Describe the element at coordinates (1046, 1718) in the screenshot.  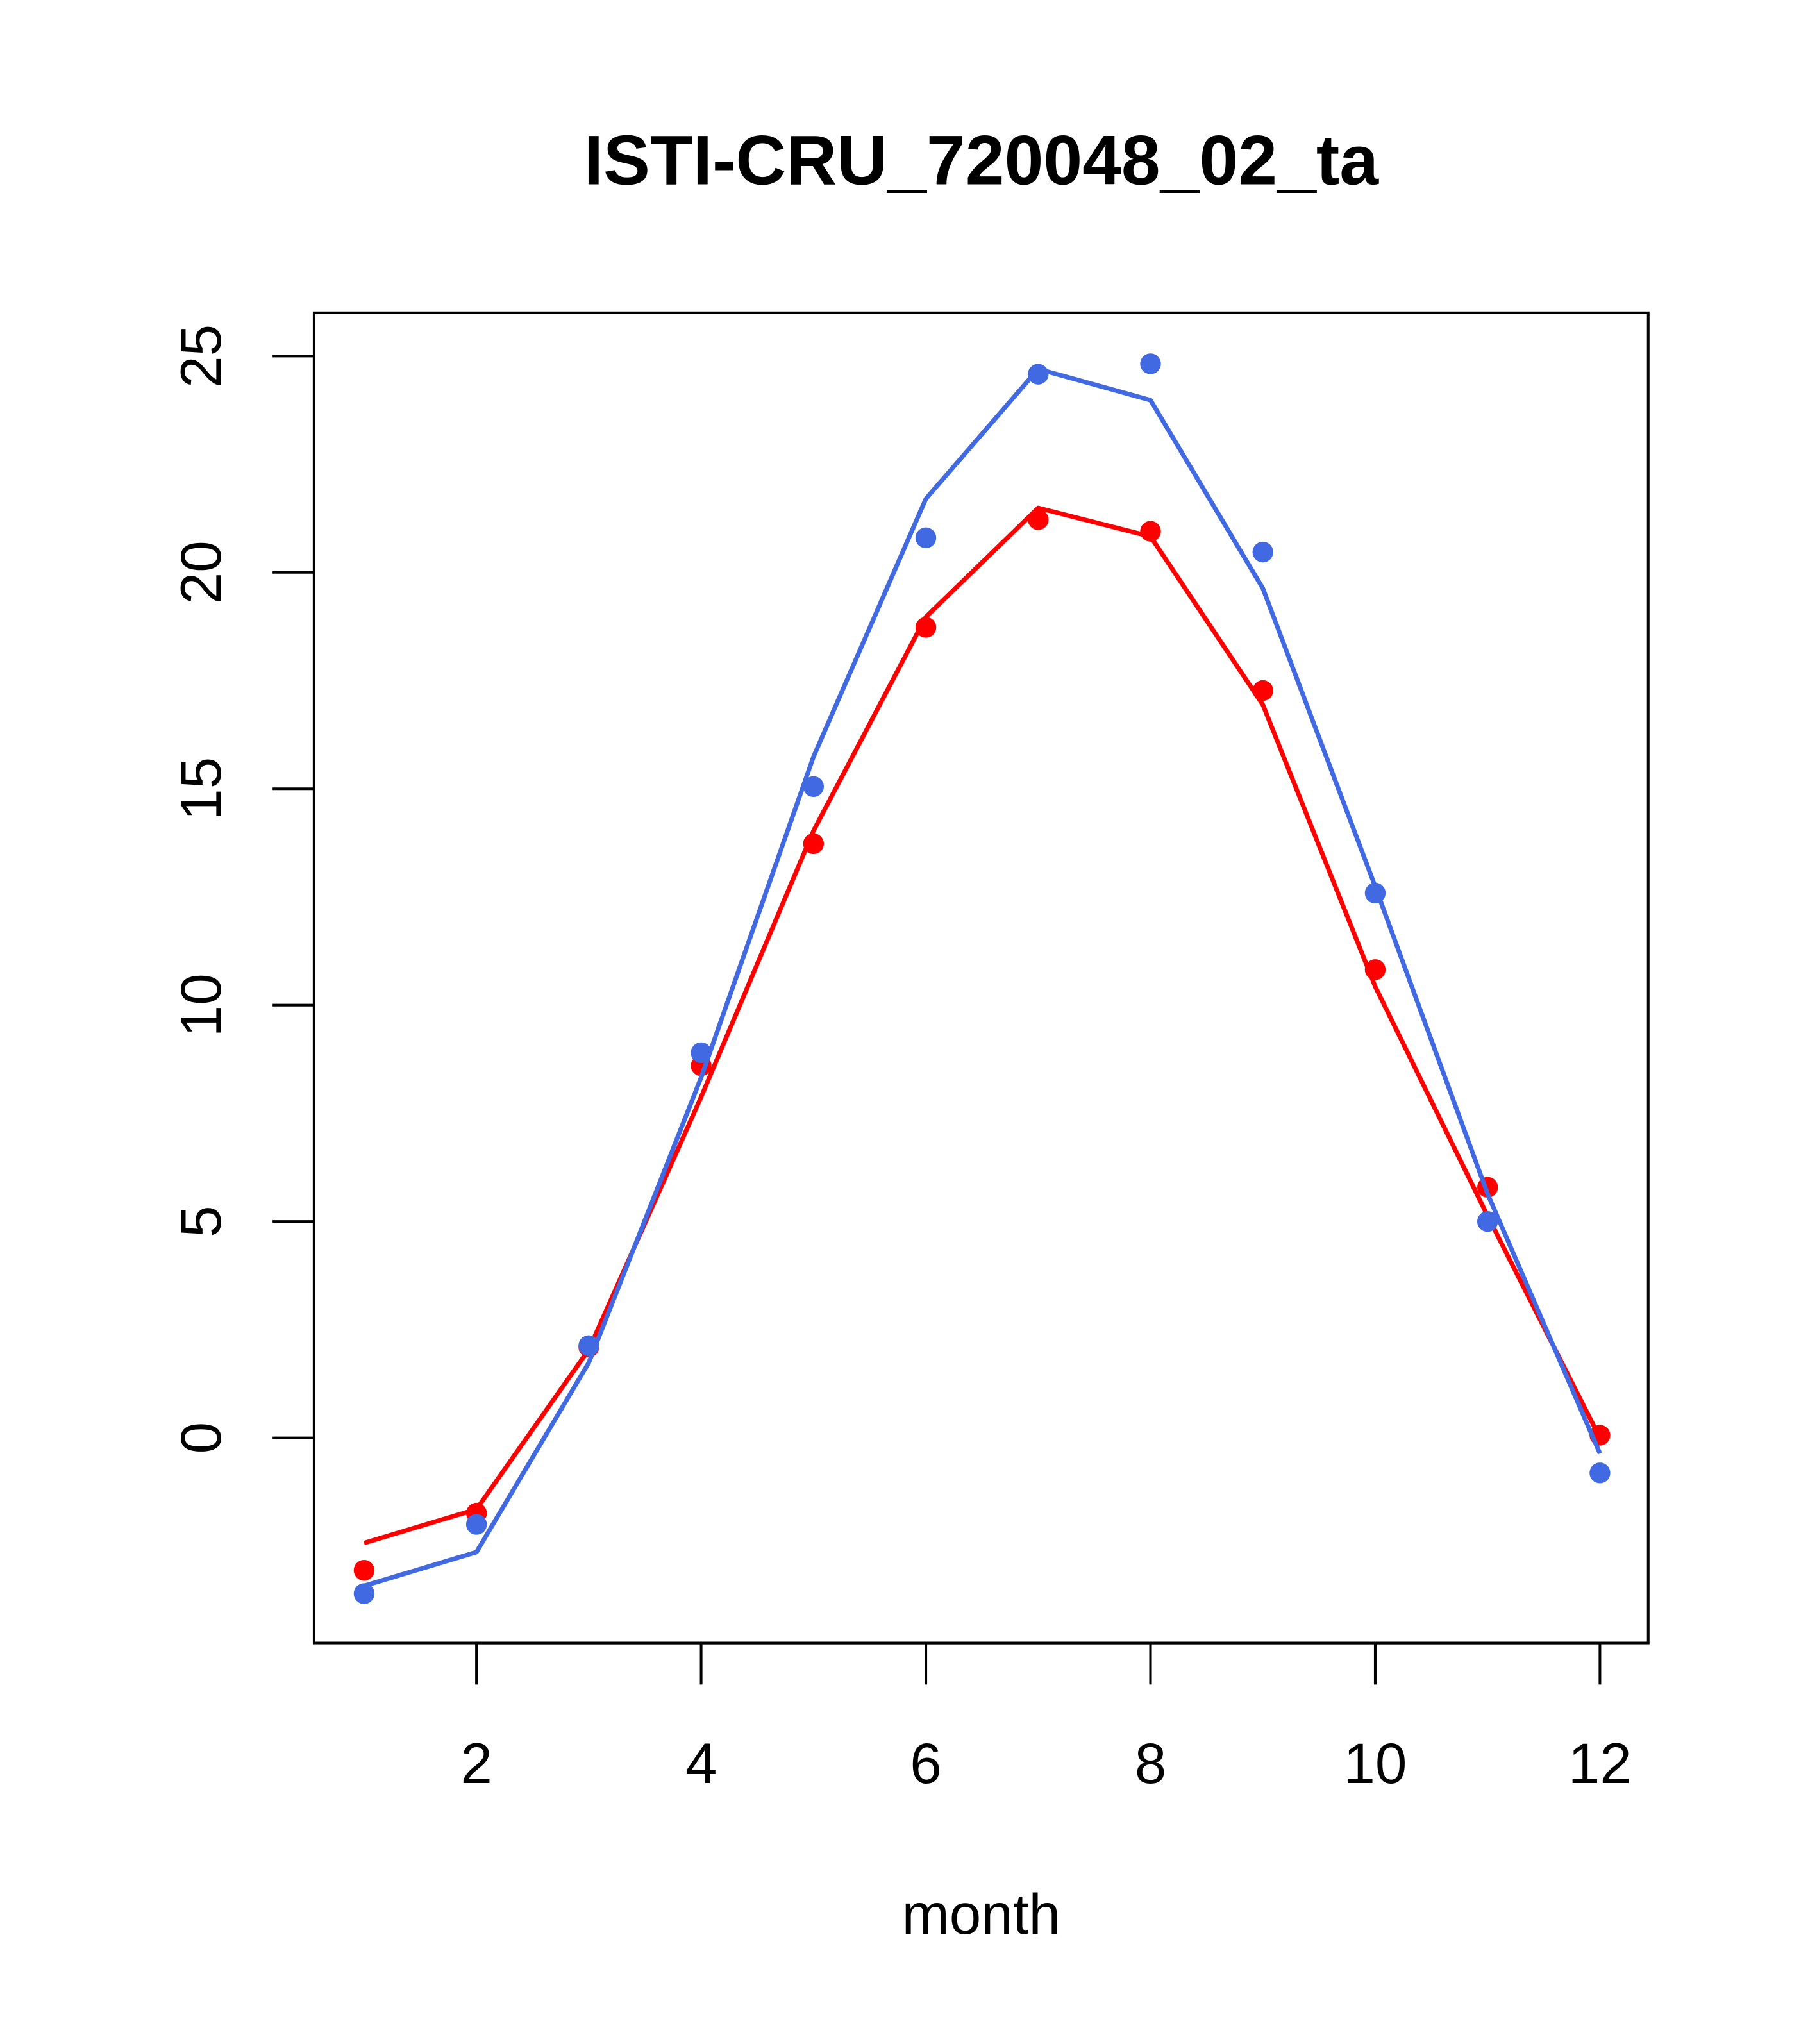
I see `x-axis: 2 4 6 8 10 12` at that location.